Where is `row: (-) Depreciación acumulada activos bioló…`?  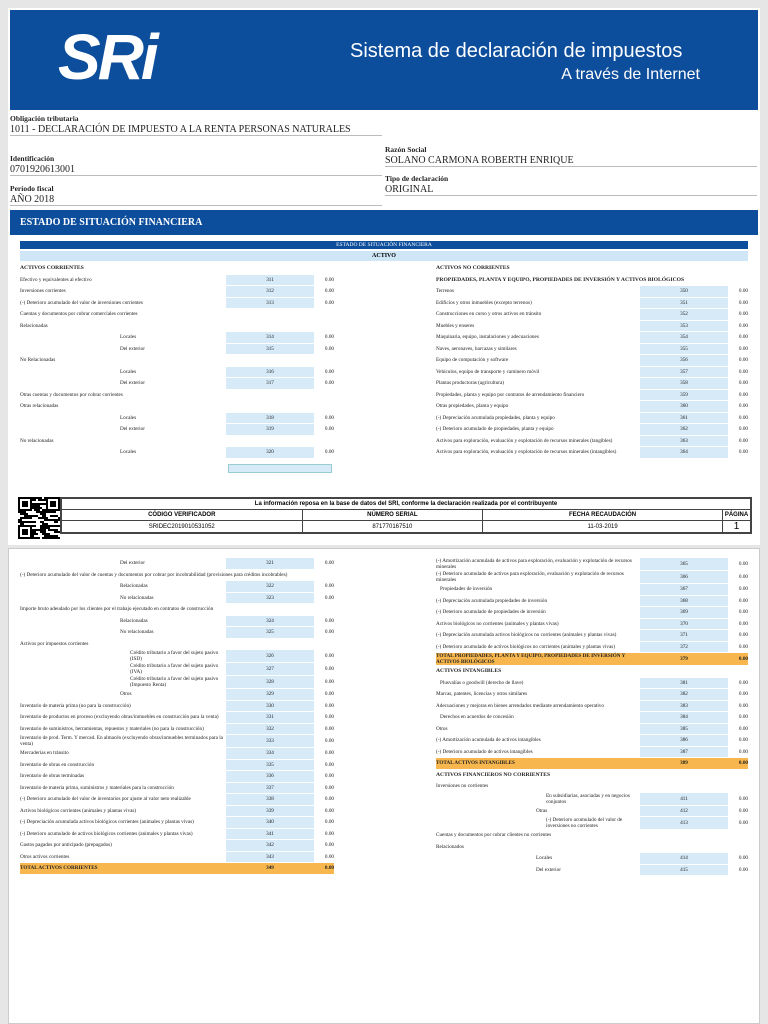 row: (-) Depreciación acumulada activos bioló… is located at coordinates (592, 635).